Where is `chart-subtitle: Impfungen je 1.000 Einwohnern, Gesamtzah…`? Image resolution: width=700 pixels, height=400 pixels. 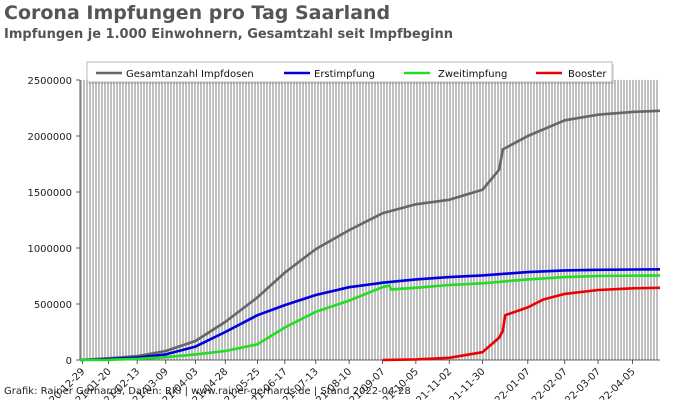
chart-subtitle: Impfungen je 1.000 Einwohnern, Gesamtzah… is located at coordinates (229, 34).